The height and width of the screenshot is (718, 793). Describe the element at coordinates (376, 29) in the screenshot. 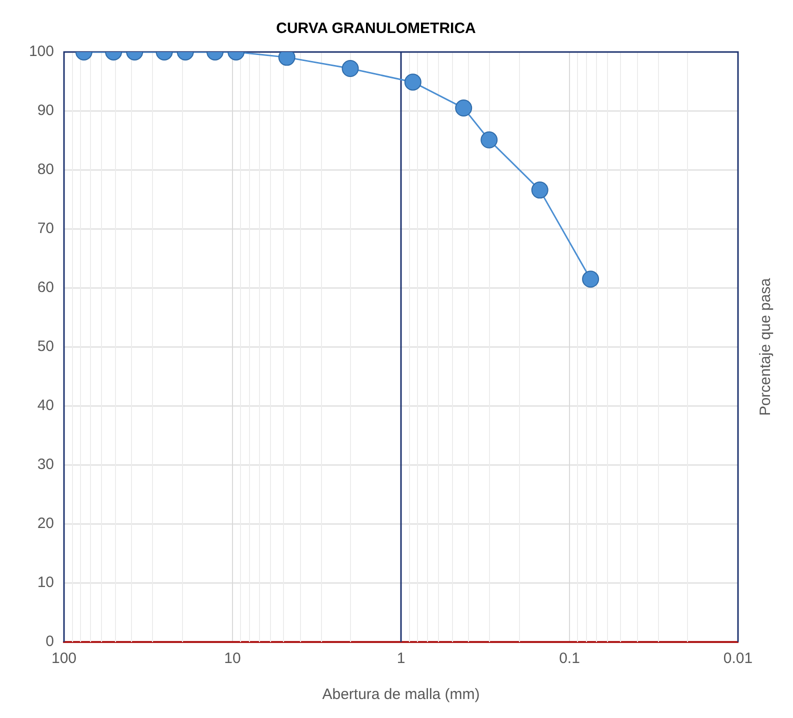

I see `chart-title: CURVA GRANULOMETRICA` at that location.